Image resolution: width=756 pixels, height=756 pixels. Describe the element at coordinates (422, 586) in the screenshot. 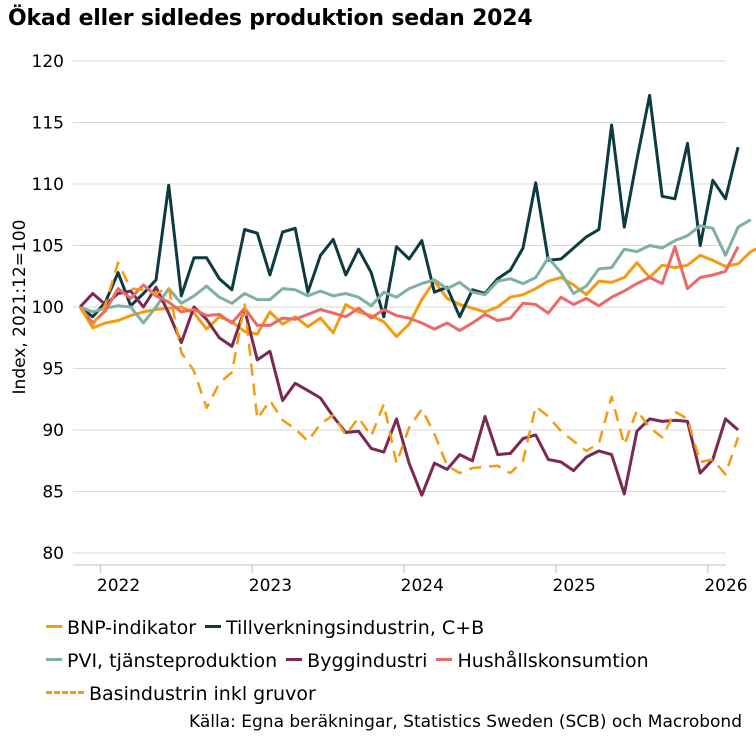

I see `x-tick-label: 2024` at that location.